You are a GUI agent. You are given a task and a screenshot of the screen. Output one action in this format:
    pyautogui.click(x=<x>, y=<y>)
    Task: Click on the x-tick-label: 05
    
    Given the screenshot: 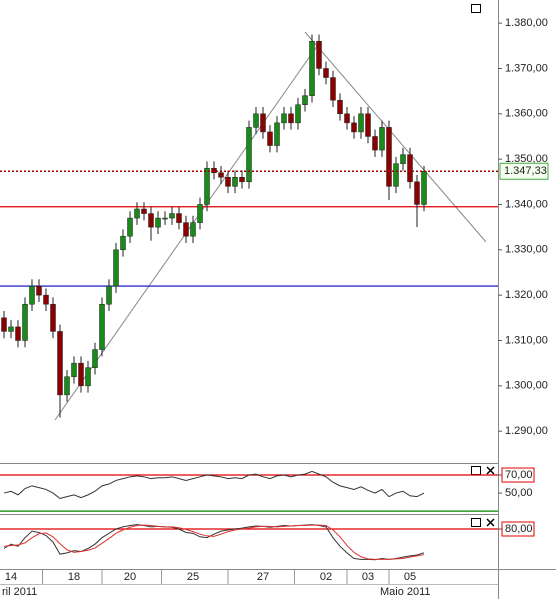 What is the action you would take?
    pyautogui.click(x=410, y=577)
    